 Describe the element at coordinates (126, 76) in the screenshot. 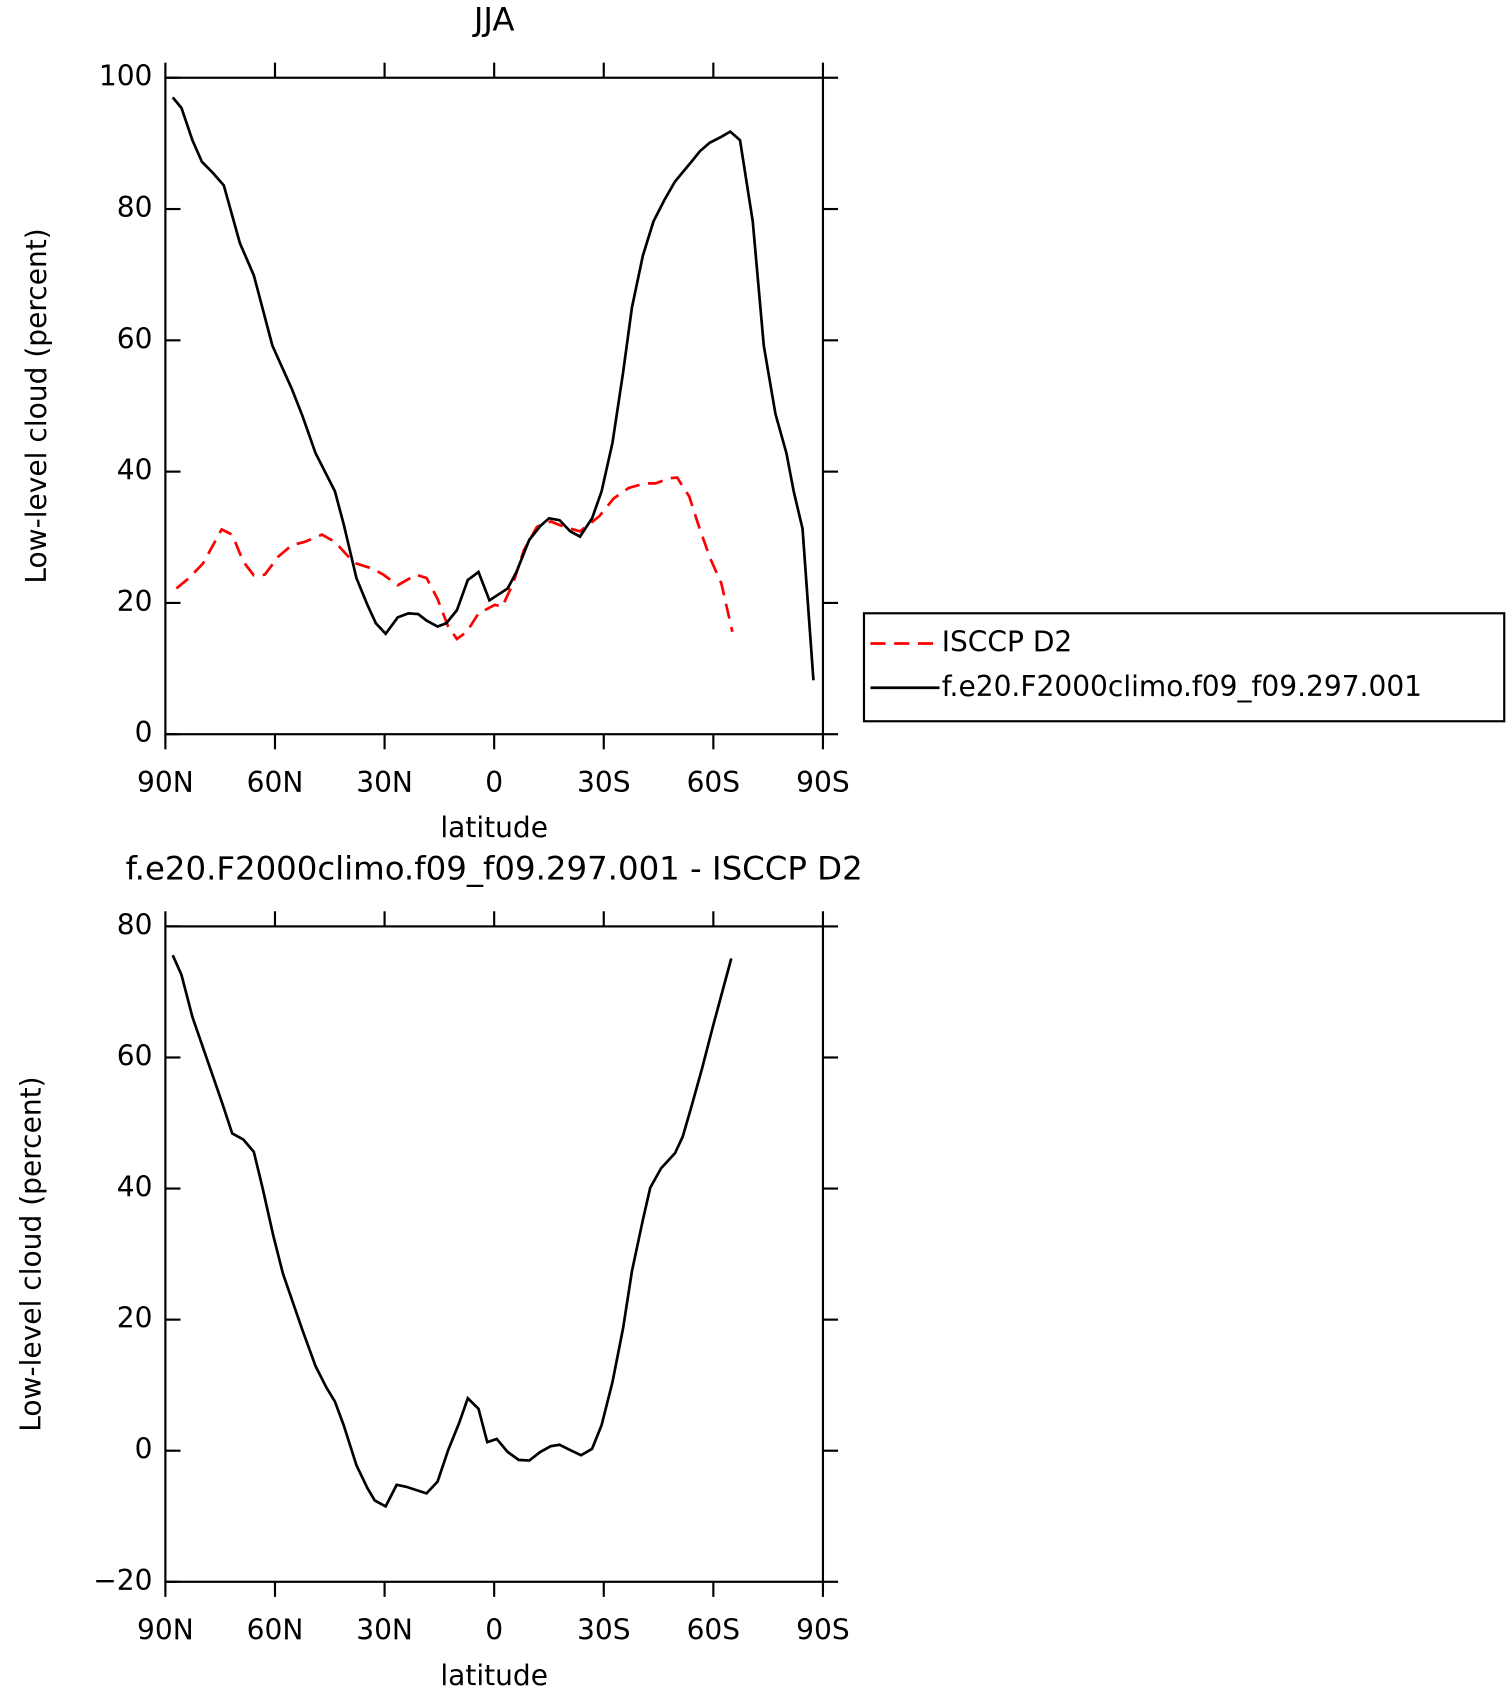

I see `y-tick-label: 100` at that location.